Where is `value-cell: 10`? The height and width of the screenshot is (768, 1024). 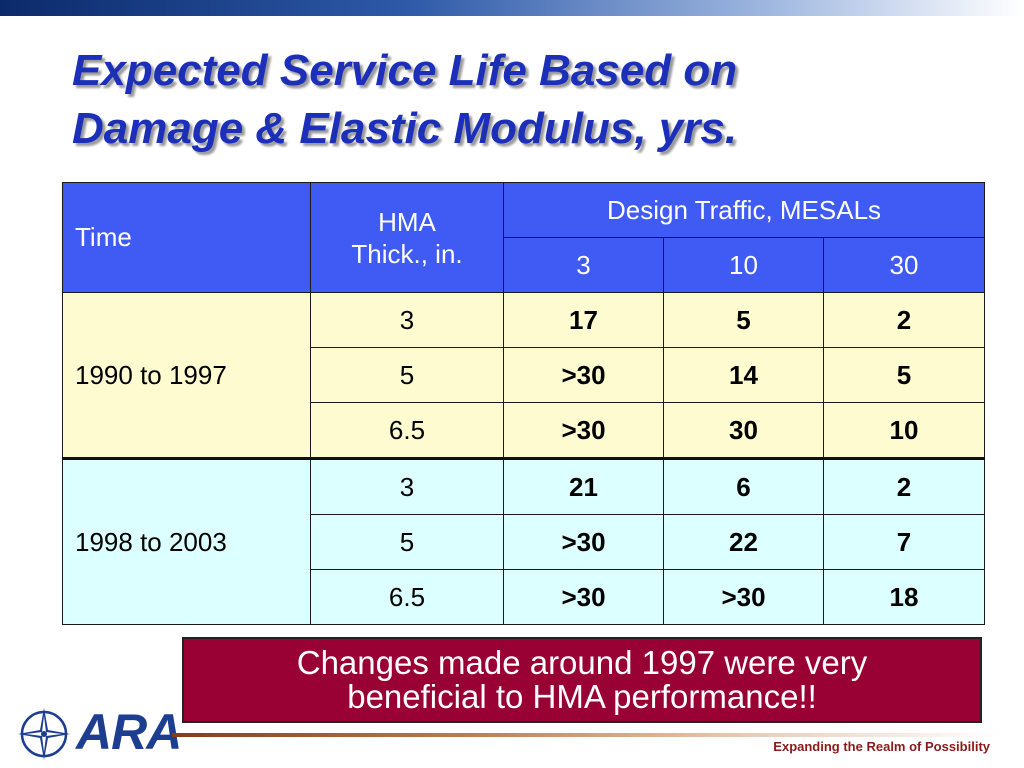
value-cell: 10 is located at coordinates (904, 430).